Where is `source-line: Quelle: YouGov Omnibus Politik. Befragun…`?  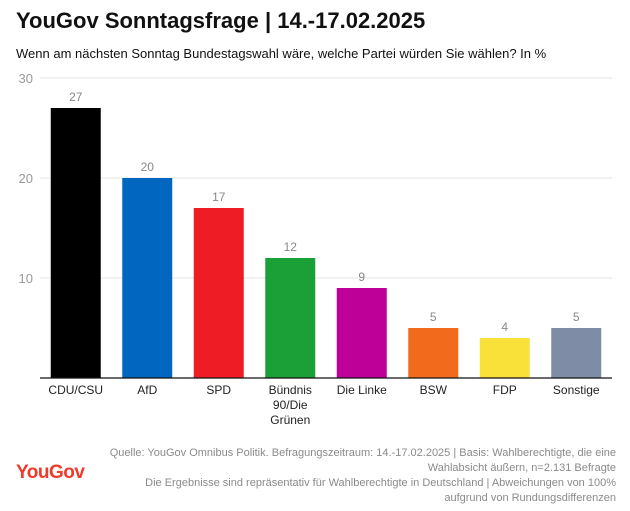 source-line: Quelle: YouGov Omnibus Politik. Befragun… is located at coordinates (362, 453).